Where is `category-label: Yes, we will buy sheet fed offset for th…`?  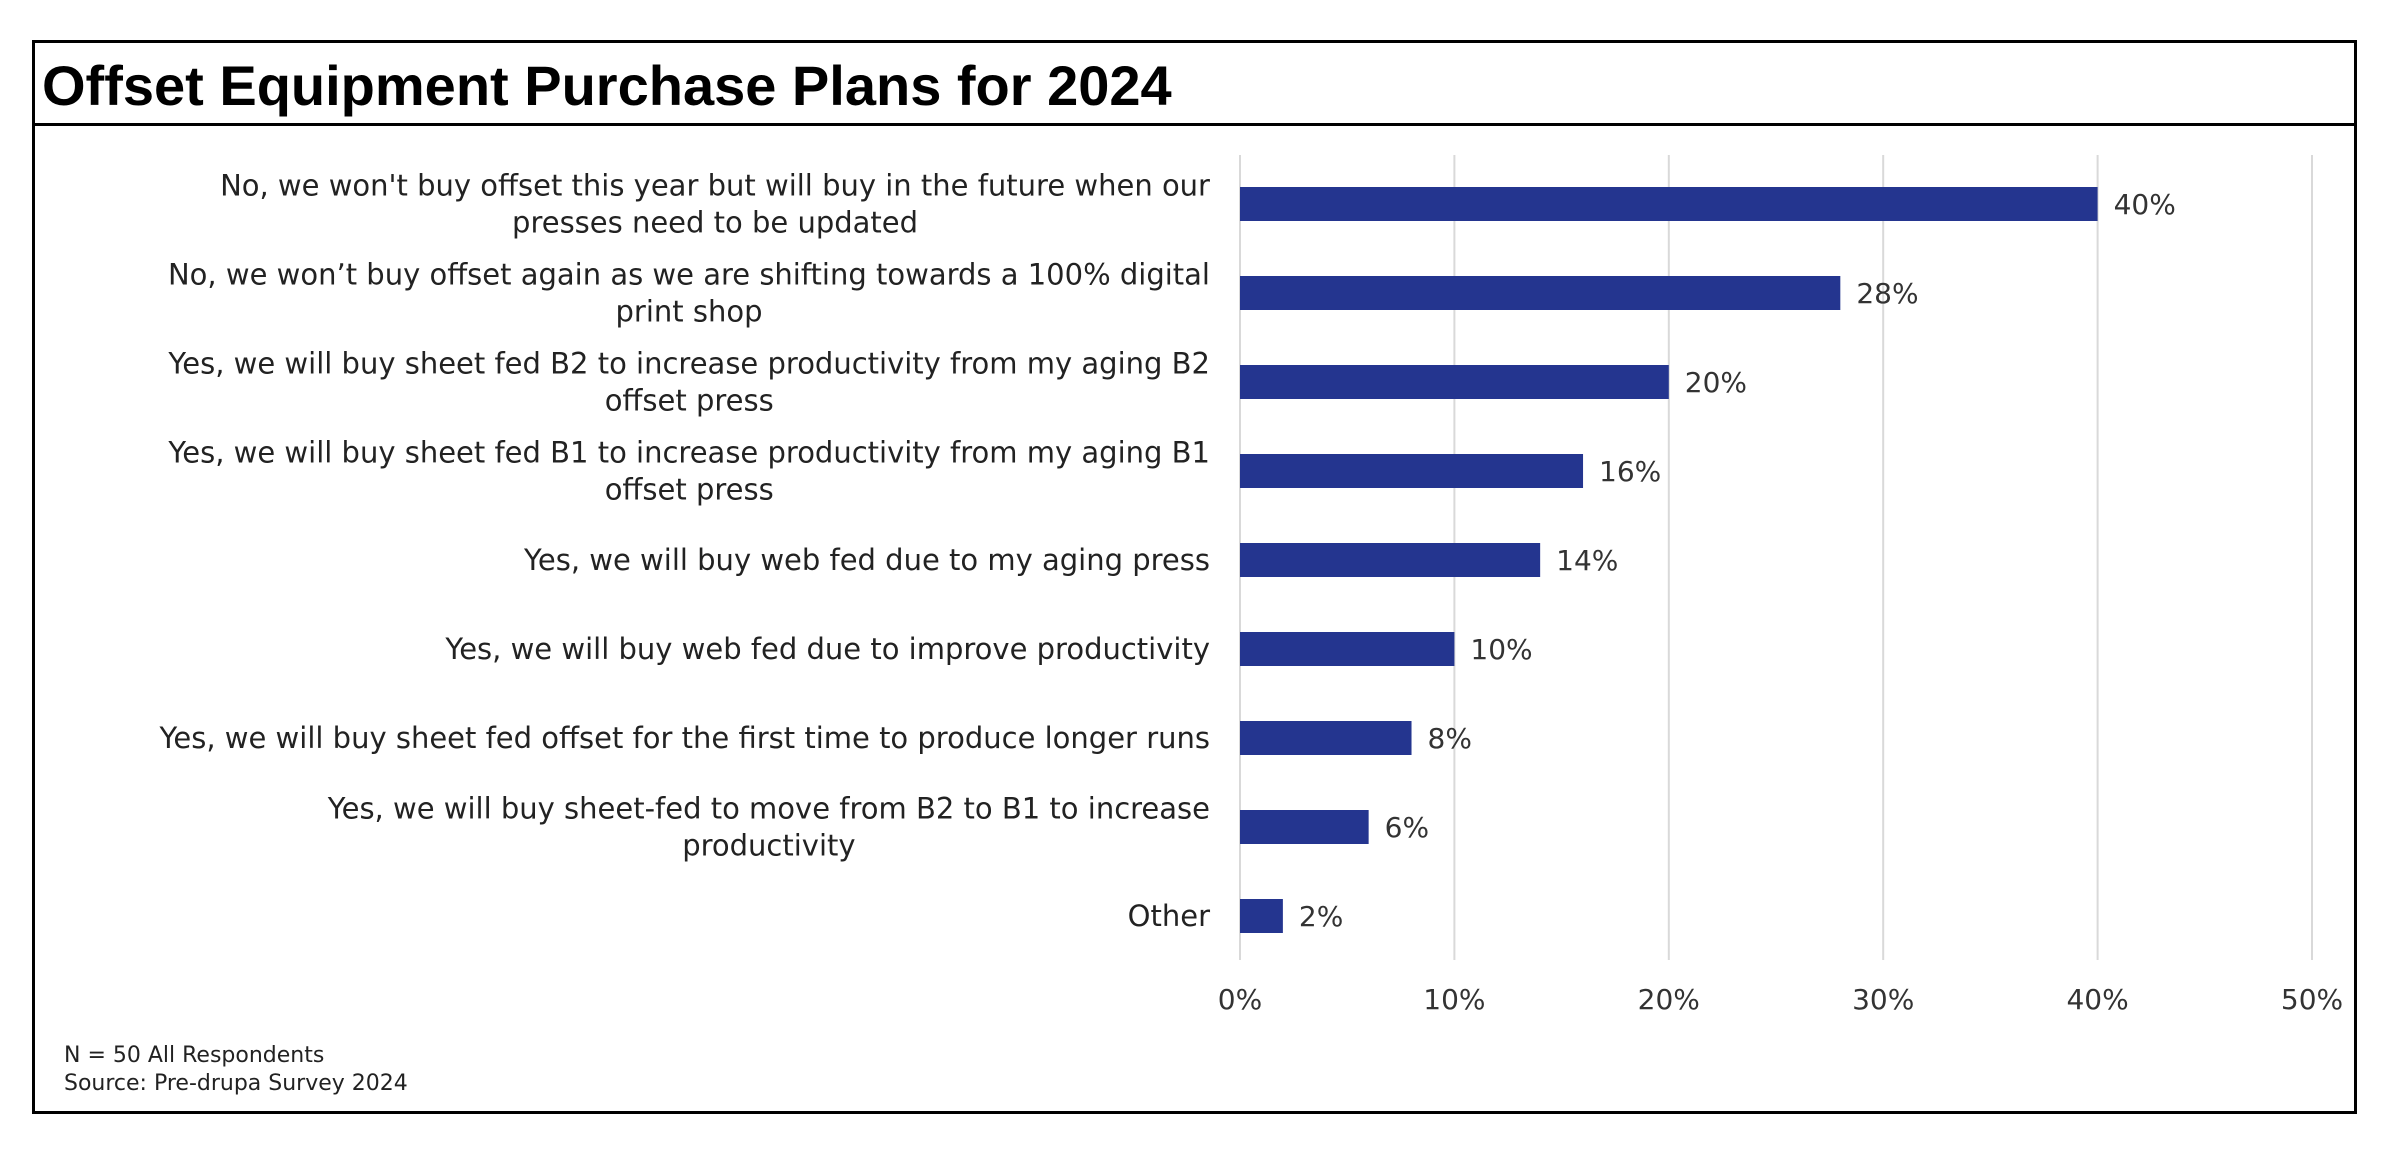 category-label: Yes, we will buy sheet fed offset for th… is located at coordinates (684, 738).